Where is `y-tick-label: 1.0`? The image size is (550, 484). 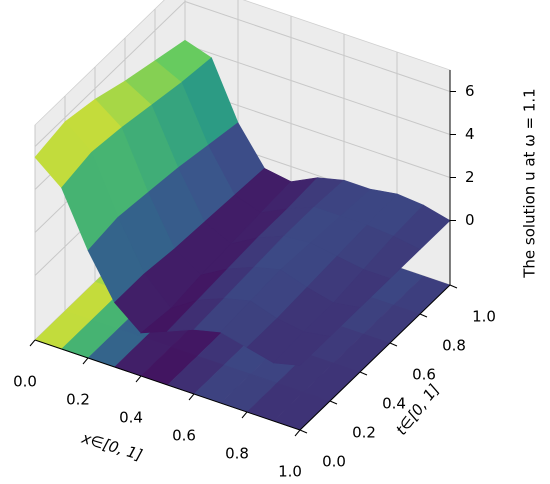
y-tick-label: 1.0 is located at coordinates (484, 317).